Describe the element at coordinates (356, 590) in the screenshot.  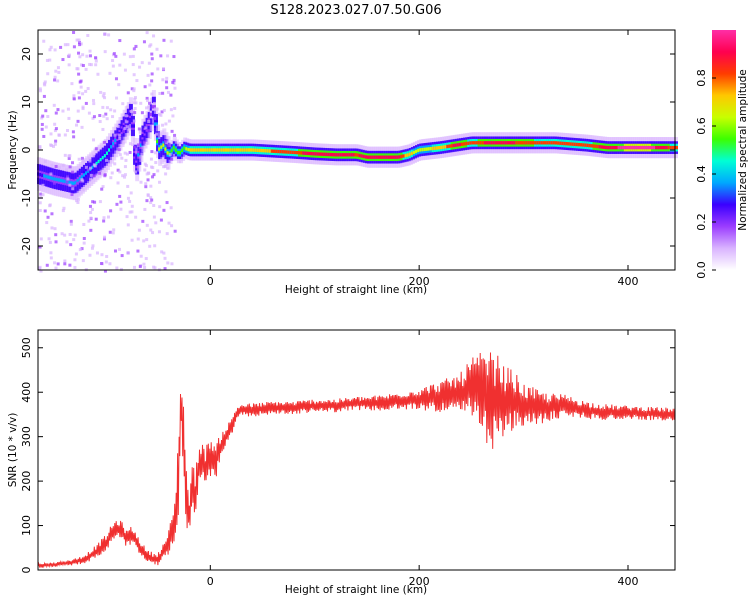
I see `snr-xlabel: Height of straight line (km)` at that location.